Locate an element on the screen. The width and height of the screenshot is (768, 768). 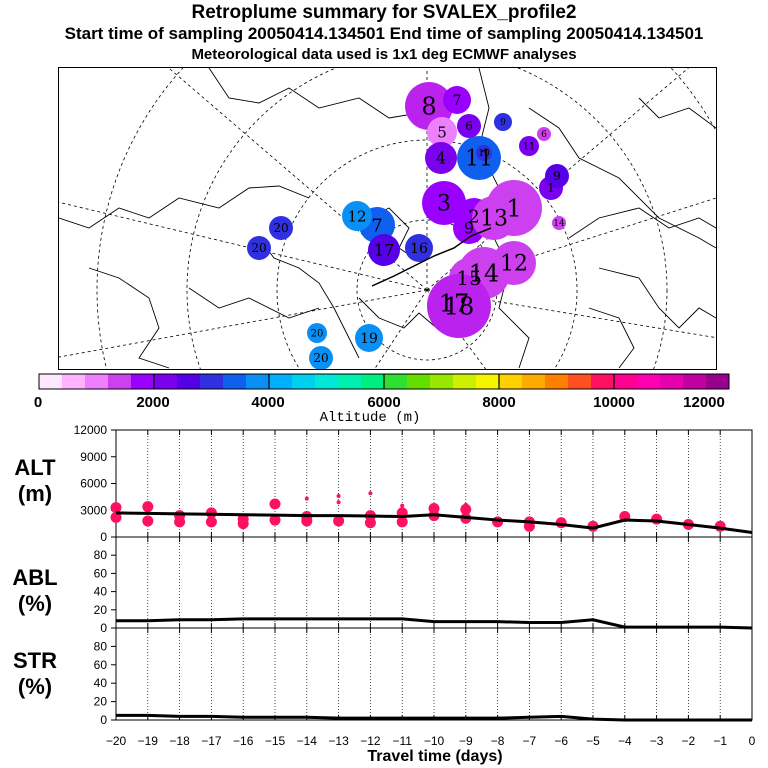
x-tick-label: −7 is located at coordinates (530, 741).